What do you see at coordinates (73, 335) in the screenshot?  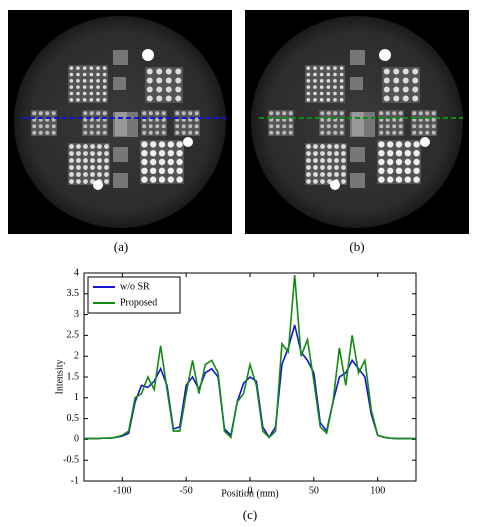 I see `y-tick-label: 2.5` at bounding box center [73, 335].